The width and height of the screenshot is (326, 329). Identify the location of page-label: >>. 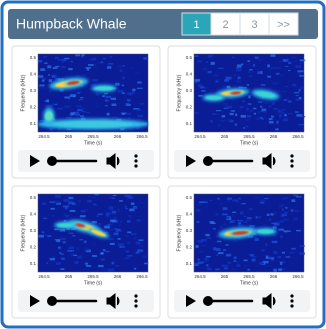
(283, 25).